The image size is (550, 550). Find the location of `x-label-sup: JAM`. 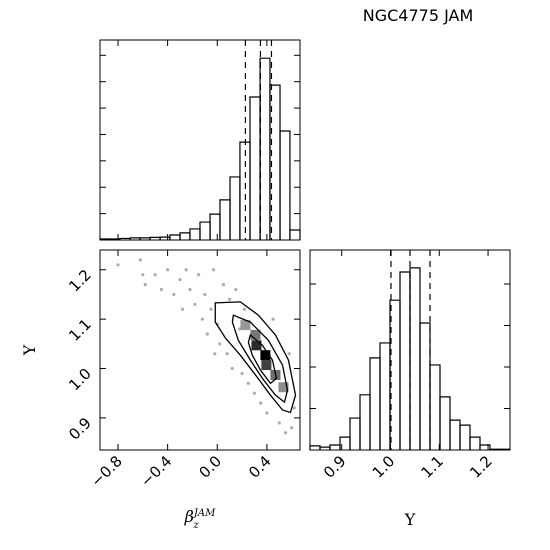

x-label-sup: JAM is located at coordinates (204, 513).